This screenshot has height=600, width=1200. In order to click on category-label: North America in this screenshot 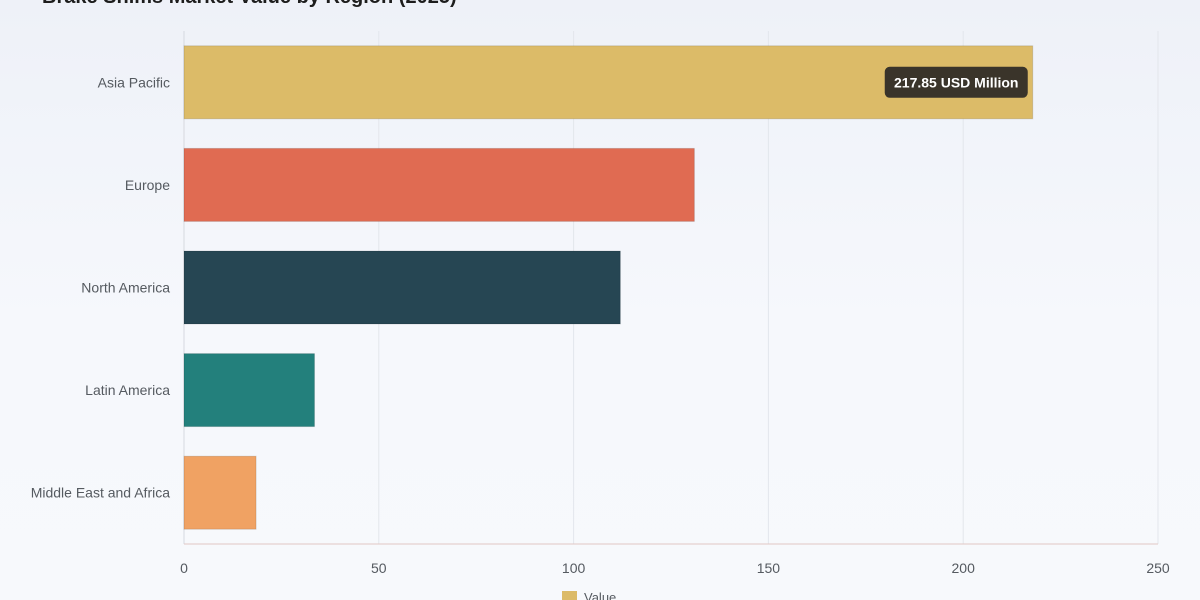, I will do `click(125, 288)`.